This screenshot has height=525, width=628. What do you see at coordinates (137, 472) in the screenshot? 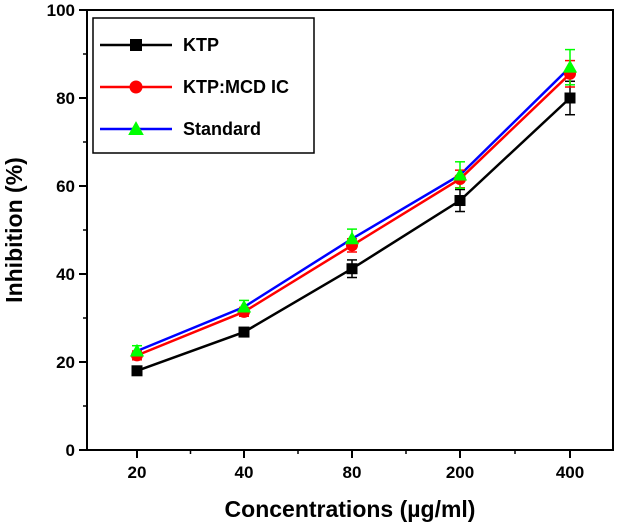
I see `x-tick-label: 20` at bounding box center [137, 472].